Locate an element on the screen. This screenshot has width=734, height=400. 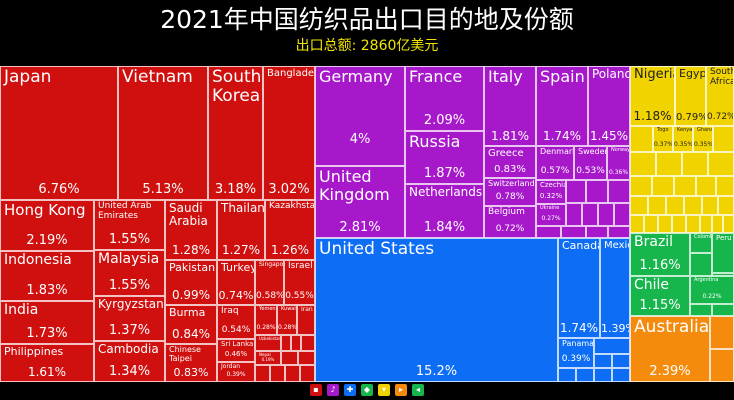
tile-philippines: Philippines 1.61% is located at coordinates (47, 363).